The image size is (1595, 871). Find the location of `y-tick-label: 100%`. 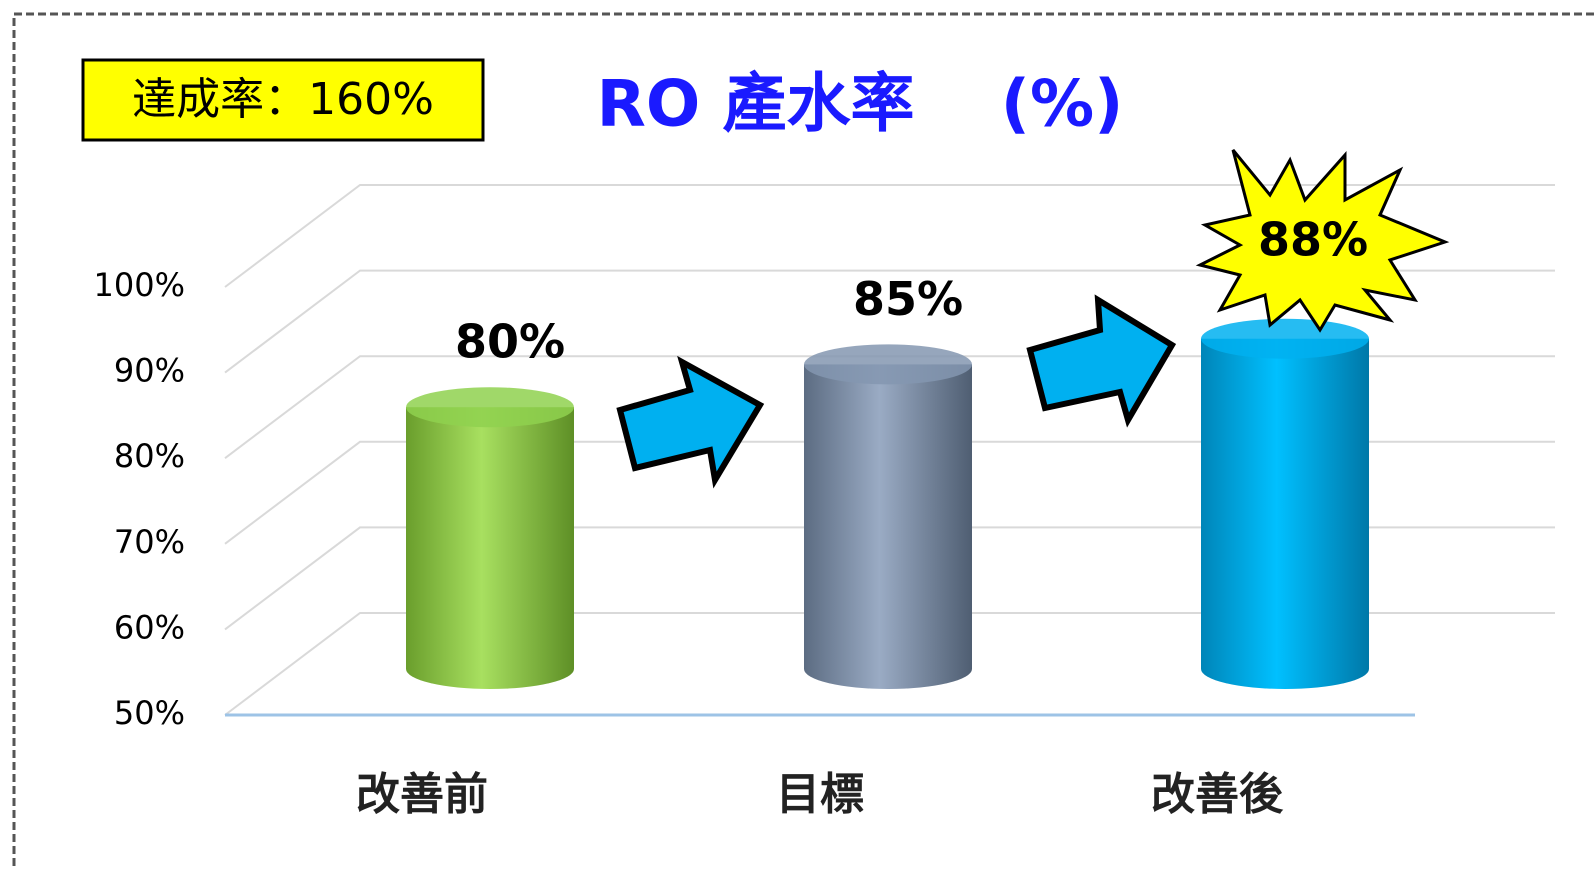

y-tick-label: 100% is located at coordinates (139, 285).